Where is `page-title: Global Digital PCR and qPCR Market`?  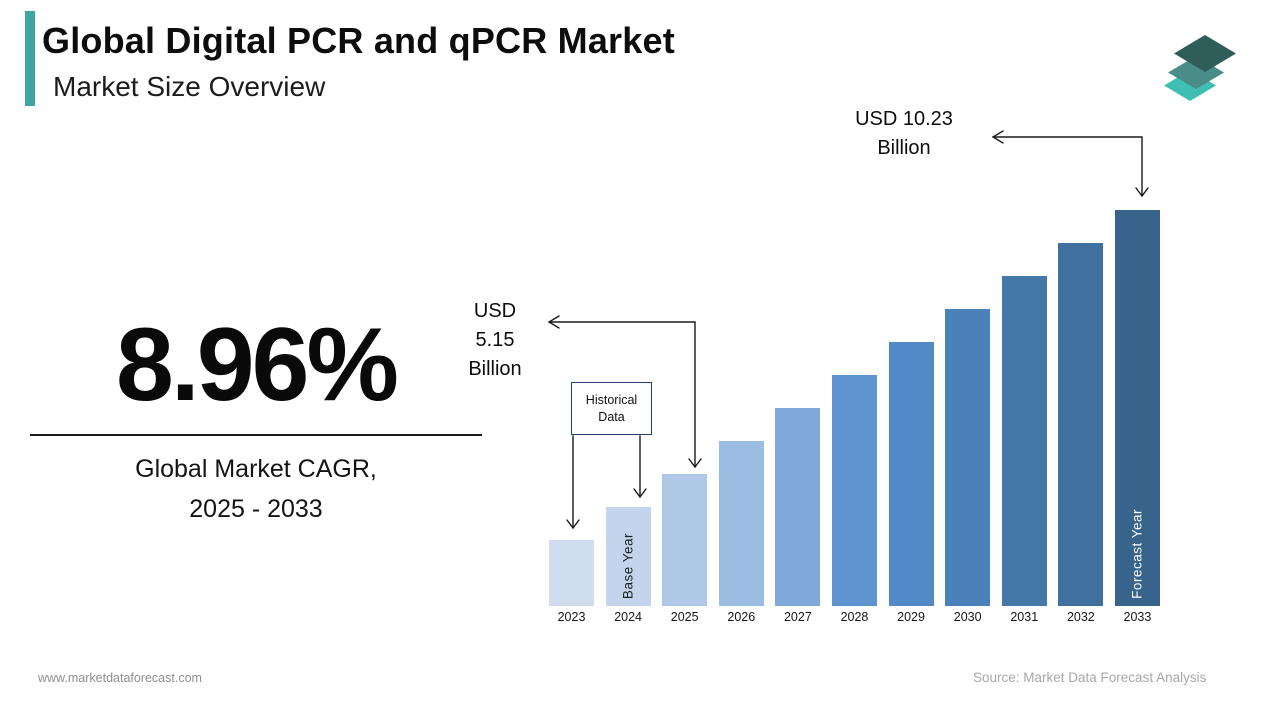 page-title: Global Digital PCR and qPCR Market is located at coordinates (358, 40).